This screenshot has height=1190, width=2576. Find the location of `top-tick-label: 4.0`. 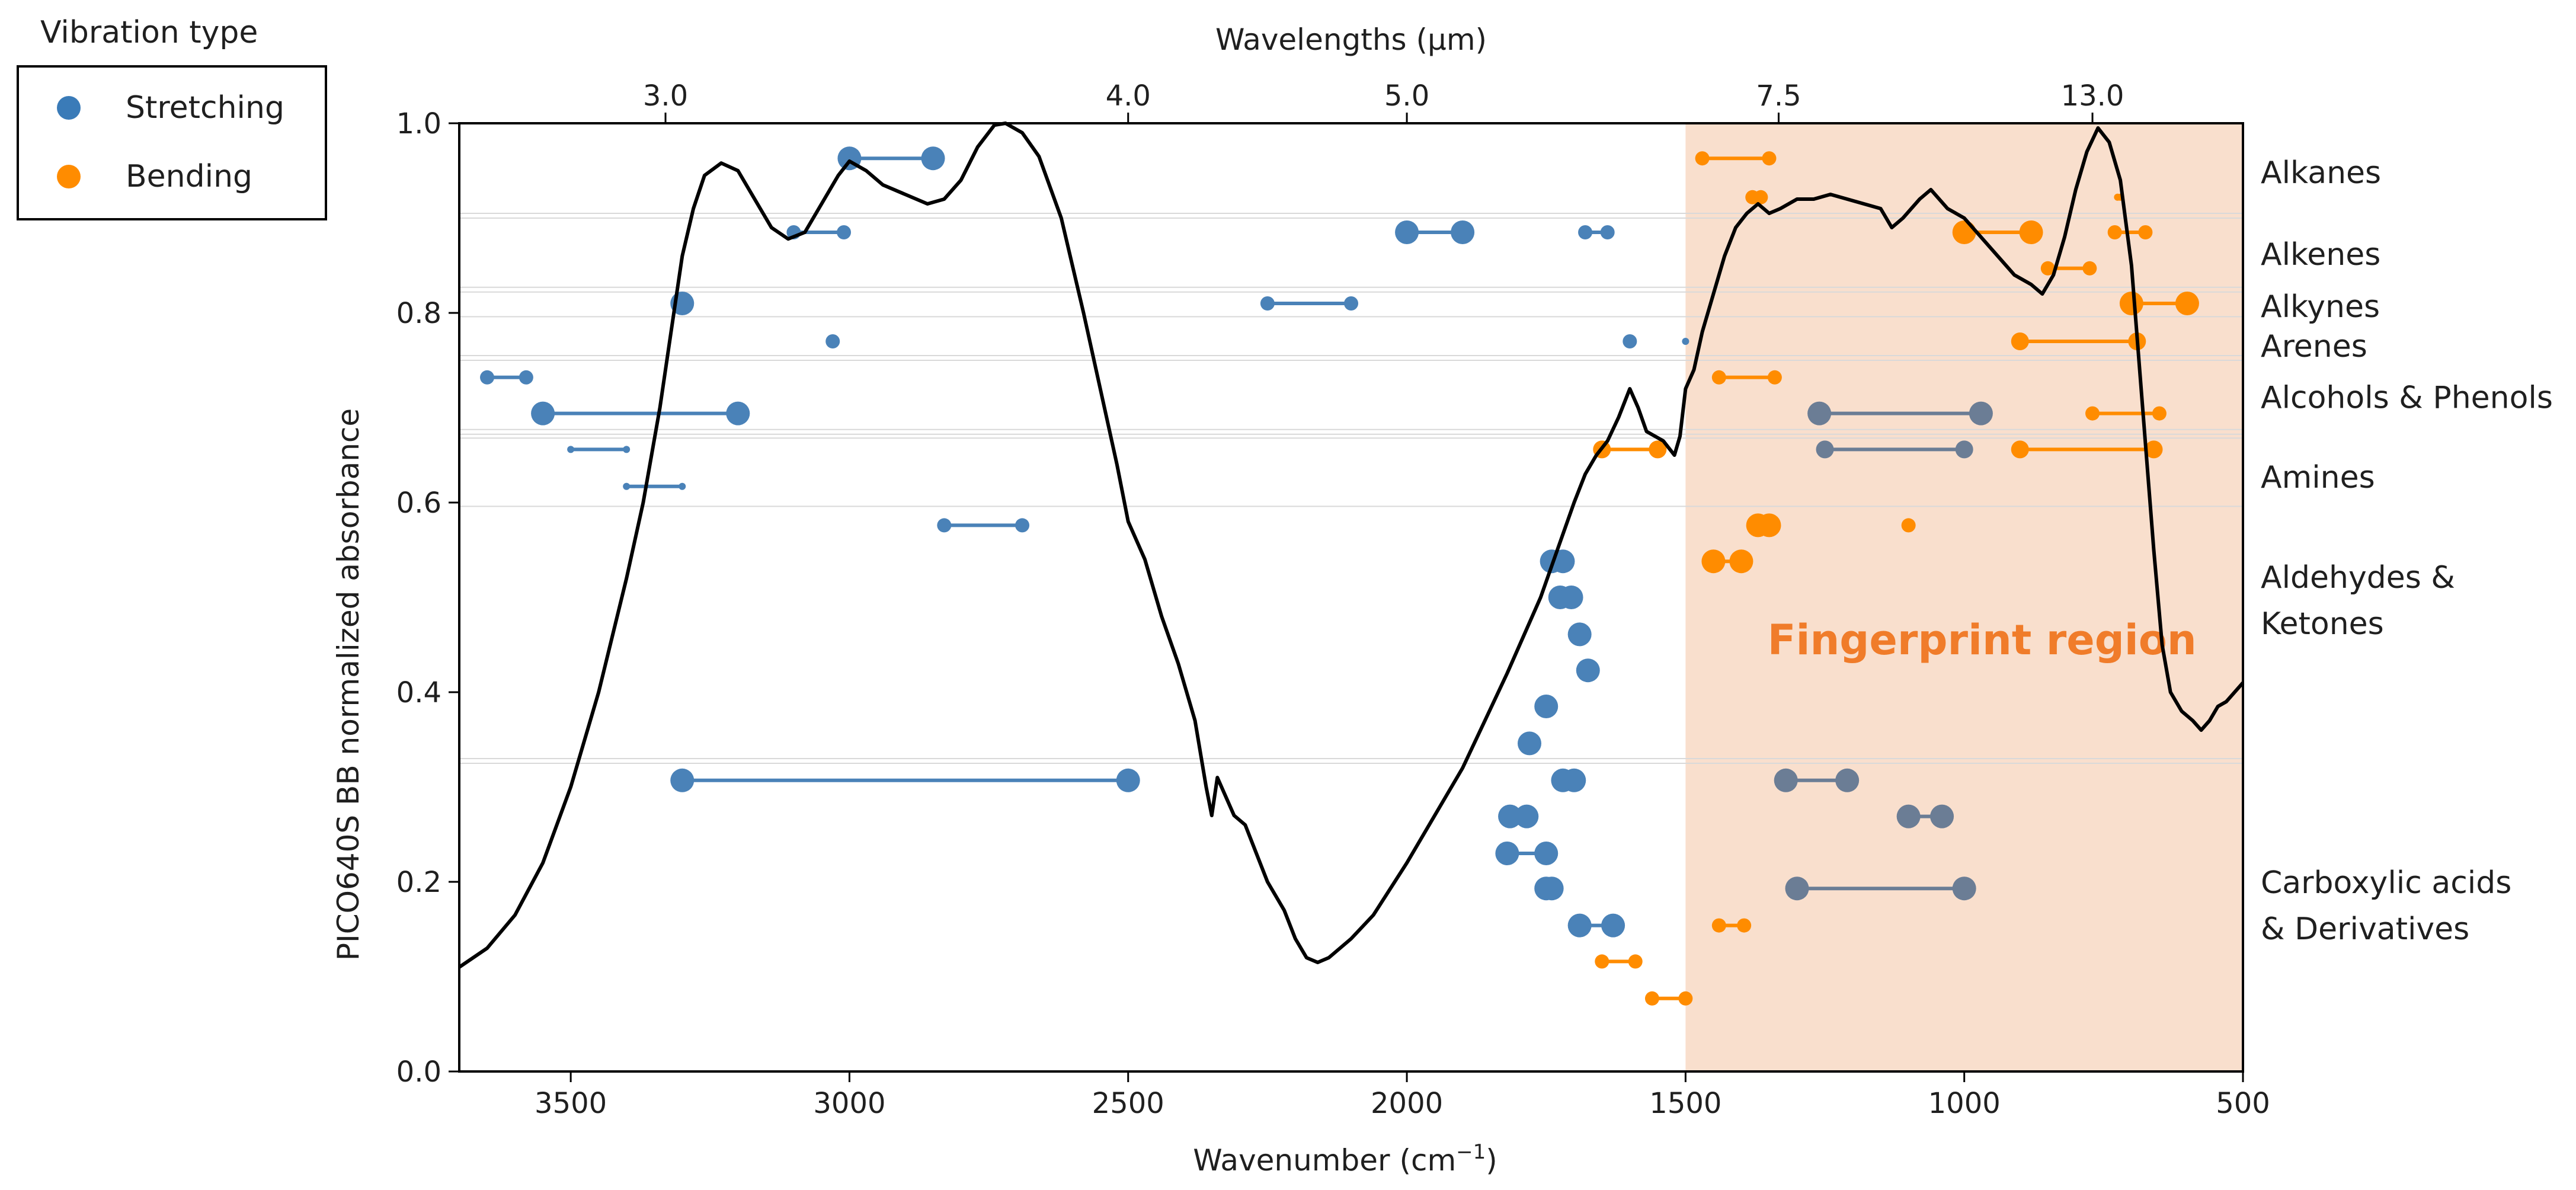

top-tick-label: 4.0 is located at coordinates (1128, 96).